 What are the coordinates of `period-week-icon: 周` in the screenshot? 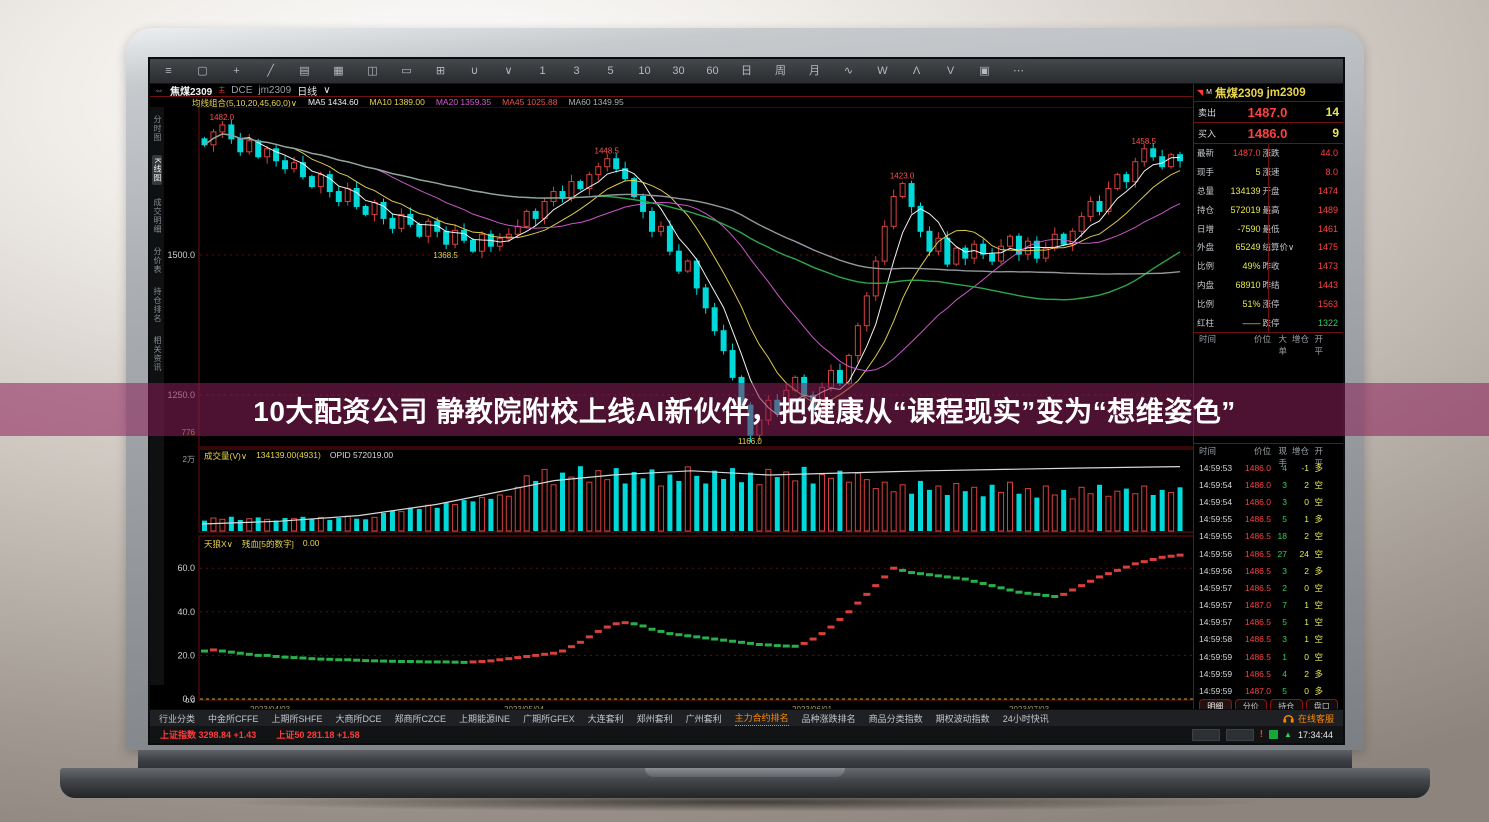 It's located at (780, 70).